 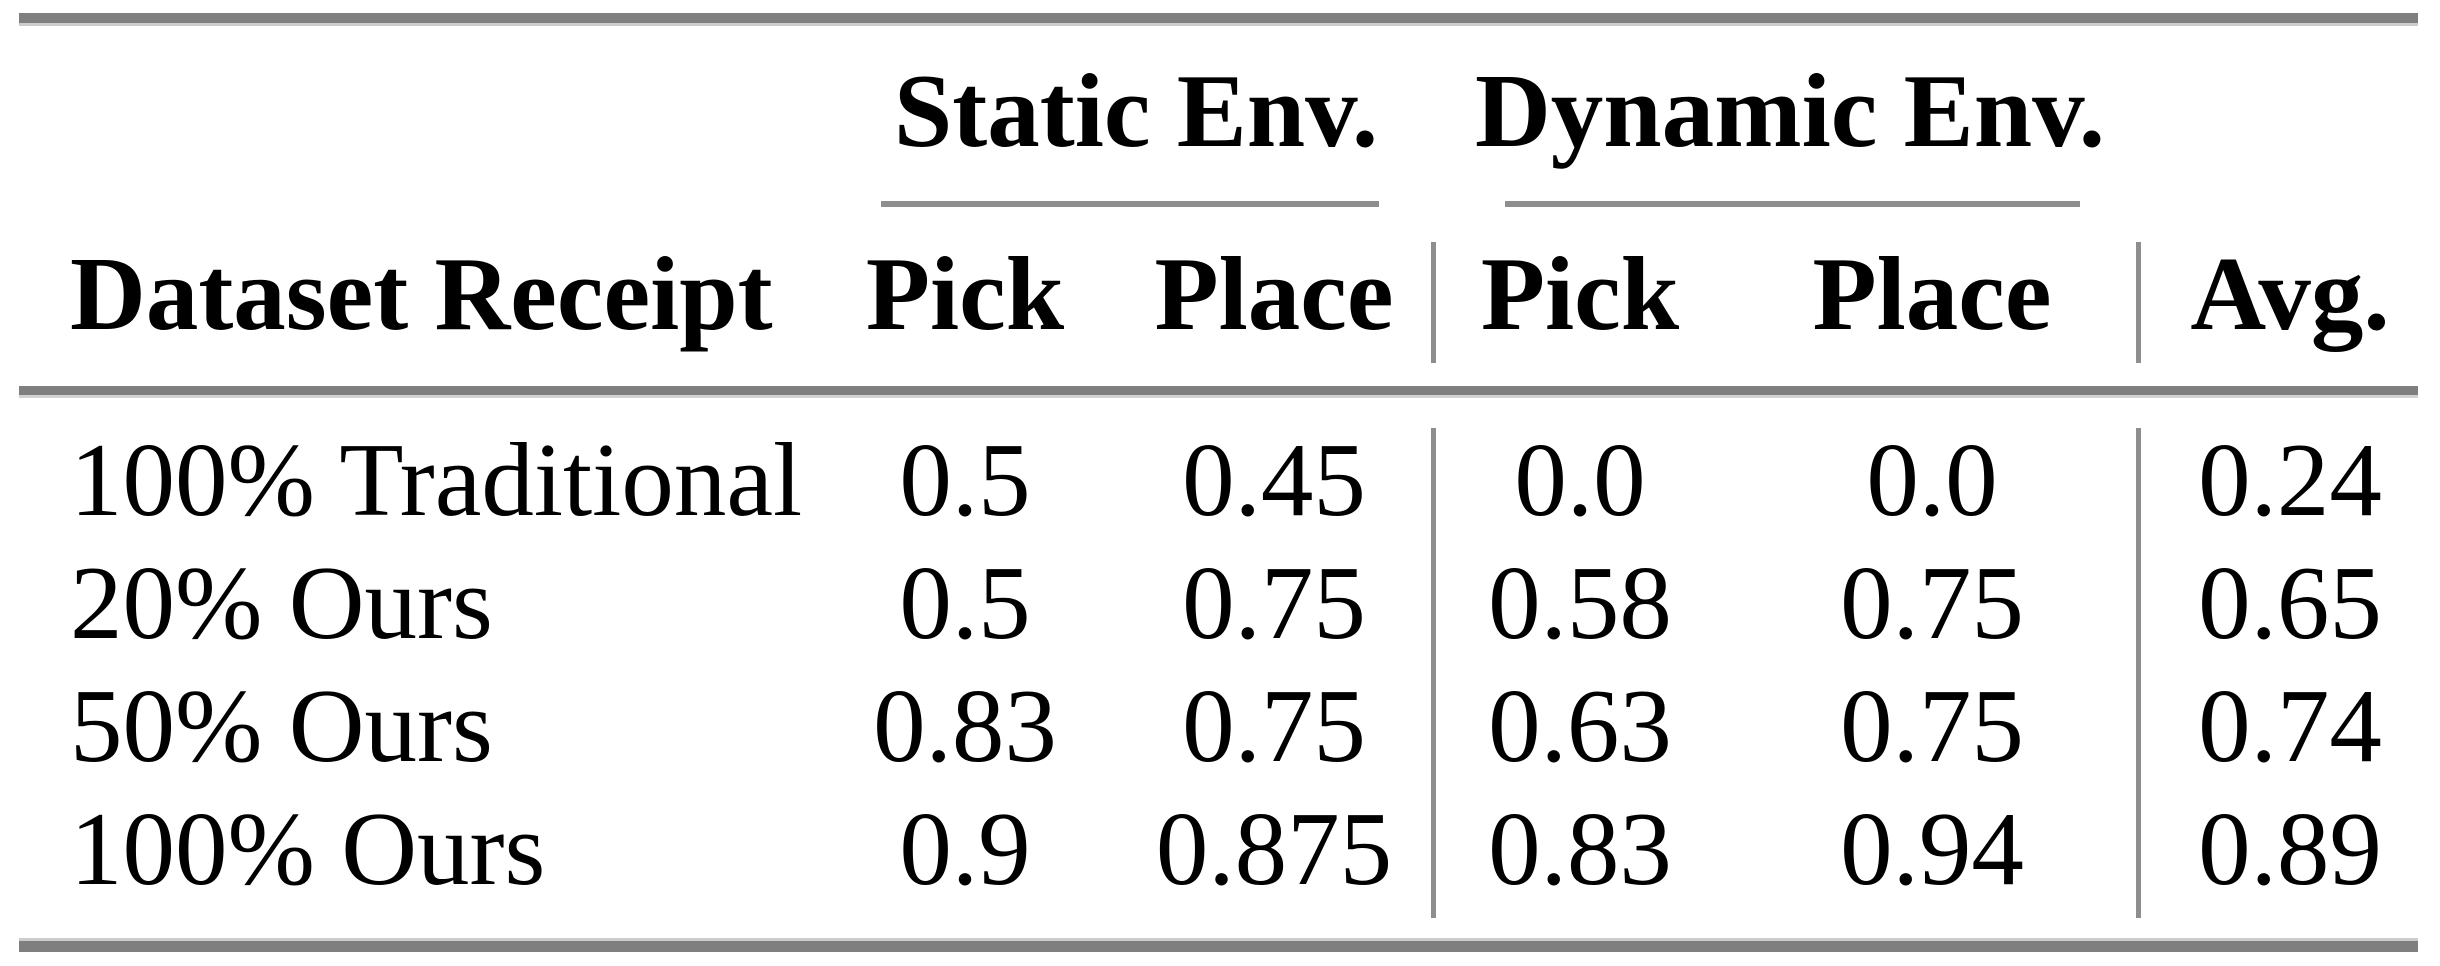 I want to click on table-top-rule, so click(x=1218, y=18).